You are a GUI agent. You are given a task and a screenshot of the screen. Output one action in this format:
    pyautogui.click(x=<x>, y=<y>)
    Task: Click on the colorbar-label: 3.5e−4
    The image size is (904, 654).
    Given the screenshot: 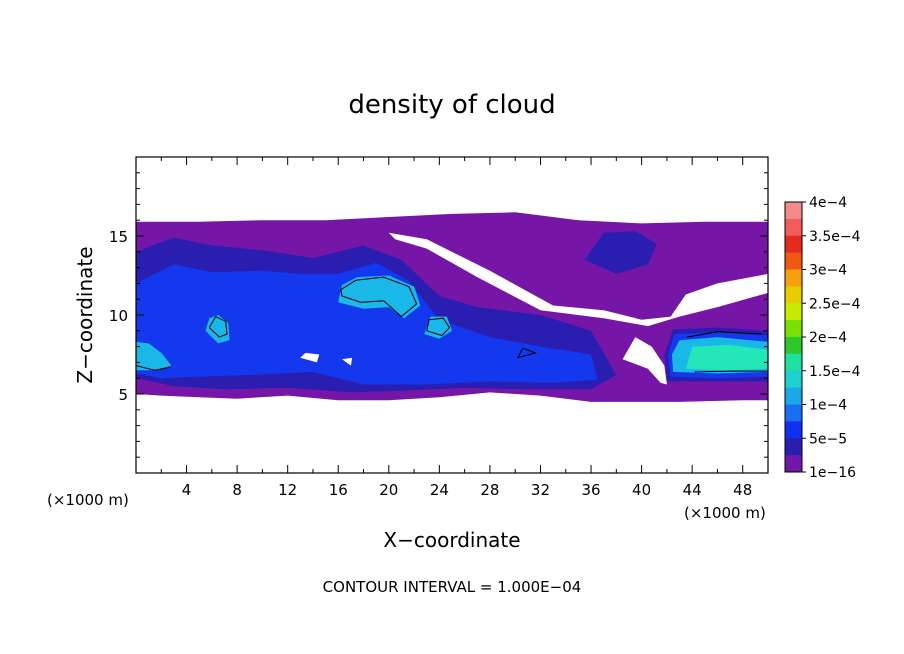 What is the action you would take?
    pyautogui.click(x=835, y=237)
    